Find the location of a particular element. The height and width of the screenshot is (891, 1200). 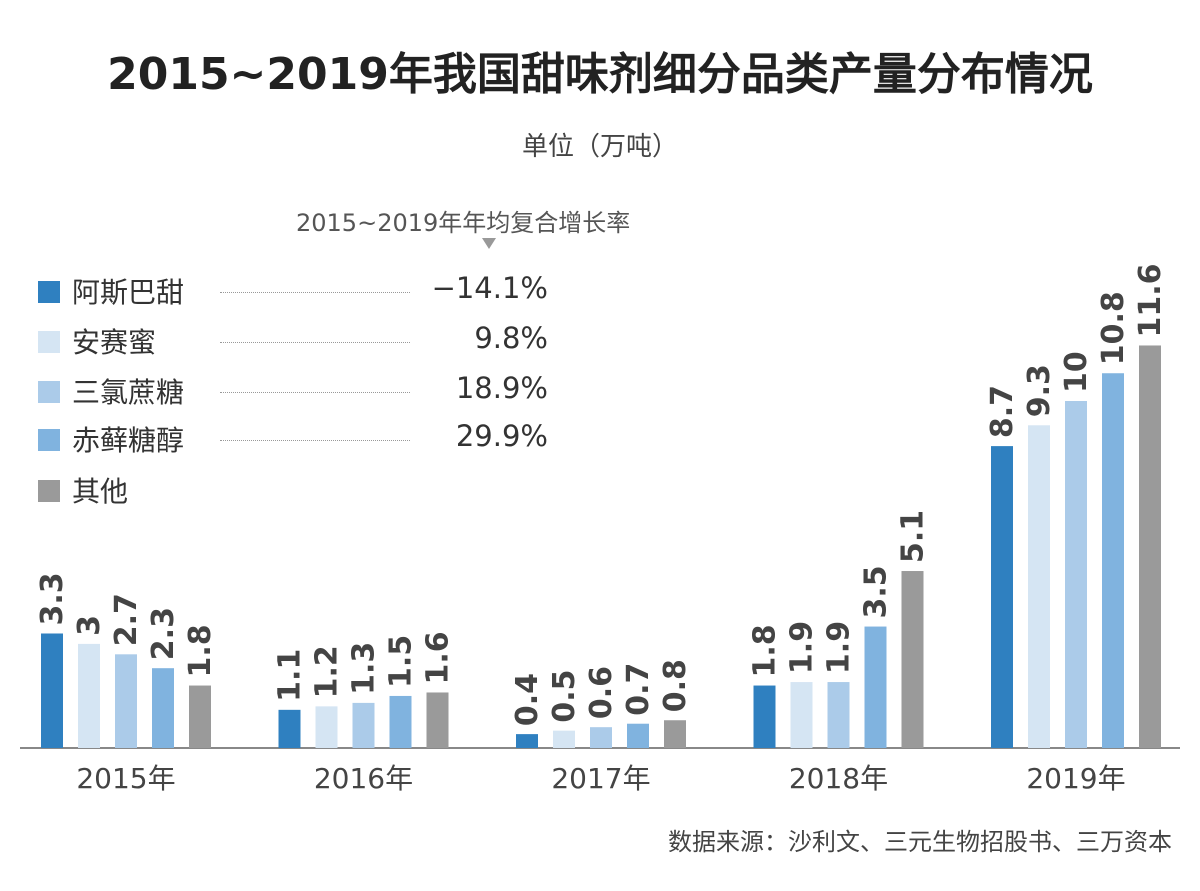

data-label: 0.5 is located at coordinates (564, 695).